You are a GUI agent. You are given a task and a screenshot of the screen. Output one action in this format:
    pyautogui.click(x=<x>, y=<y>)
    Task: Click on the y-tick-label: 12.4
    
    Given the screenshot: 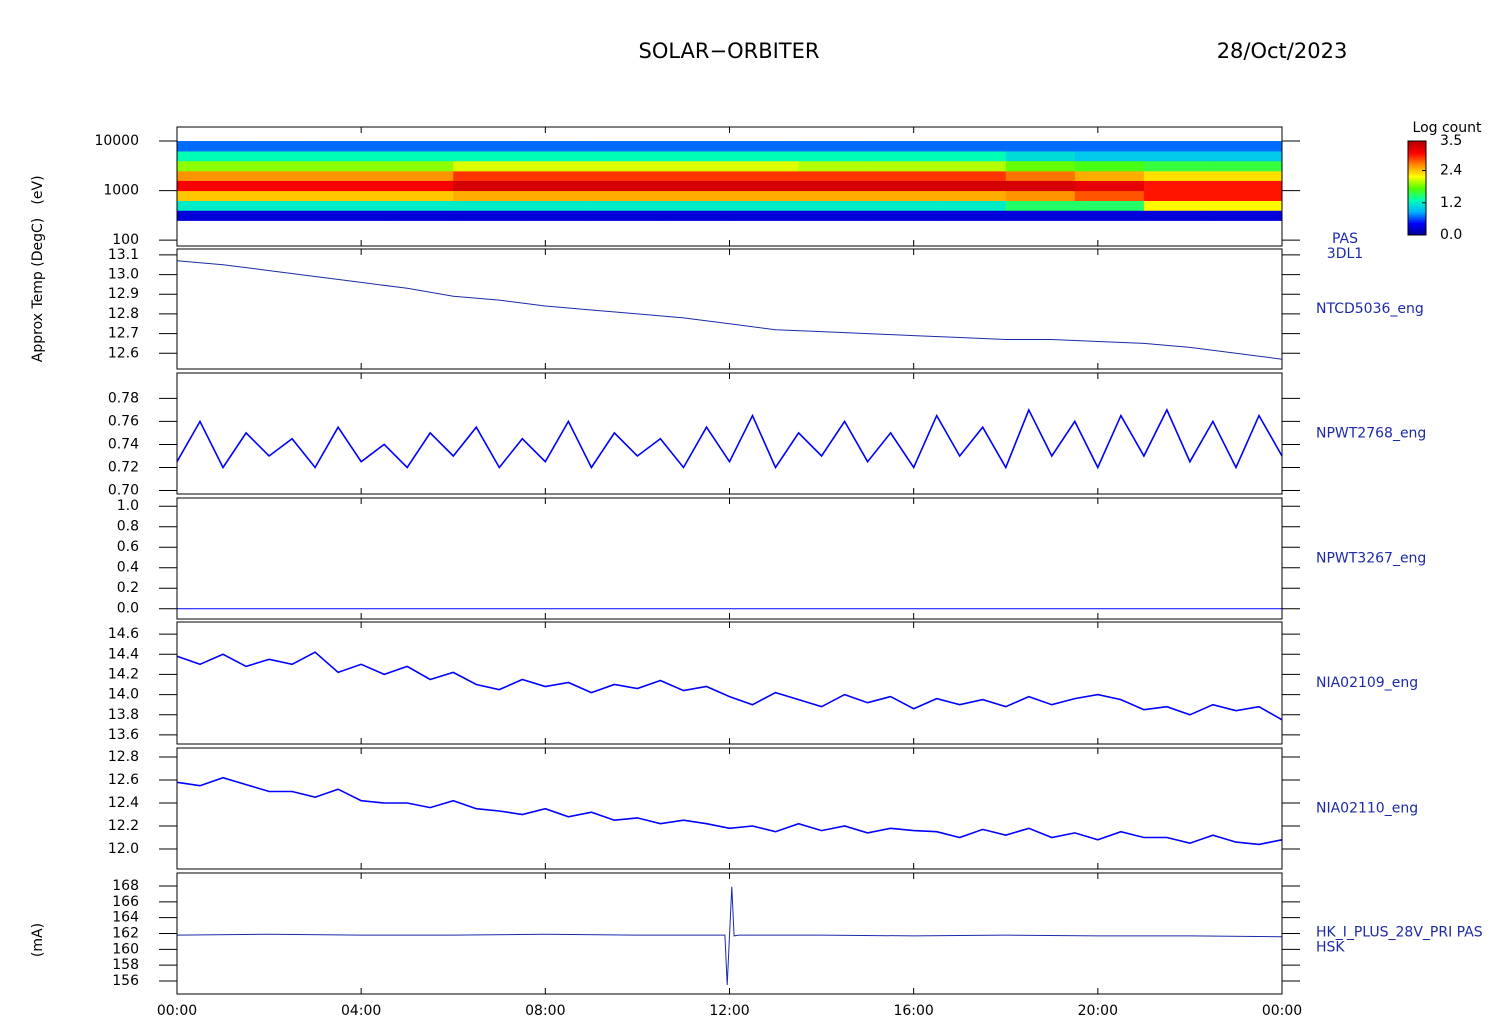 What is the action you would take?
    pyautogui.click(x=123, y=803)
    